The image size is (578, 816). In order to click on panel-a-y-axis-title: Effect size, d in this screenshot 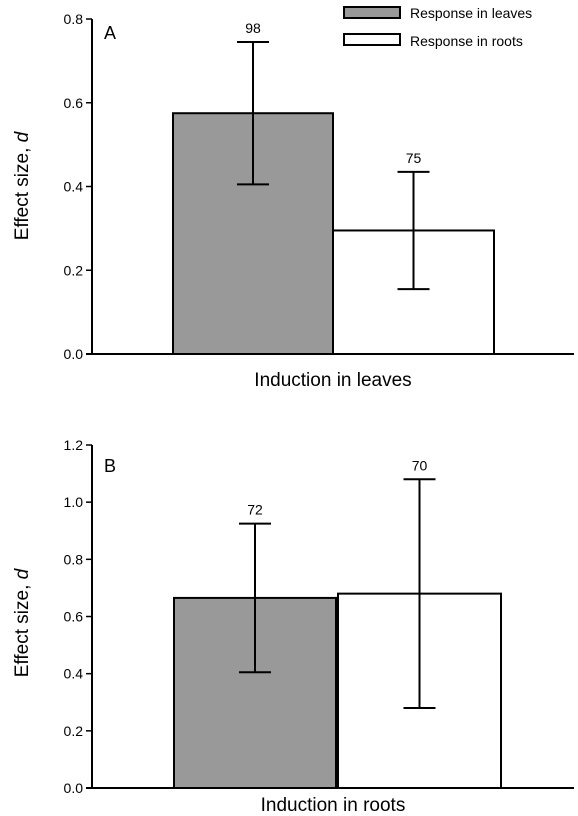, I will do `click(22, 185)`.